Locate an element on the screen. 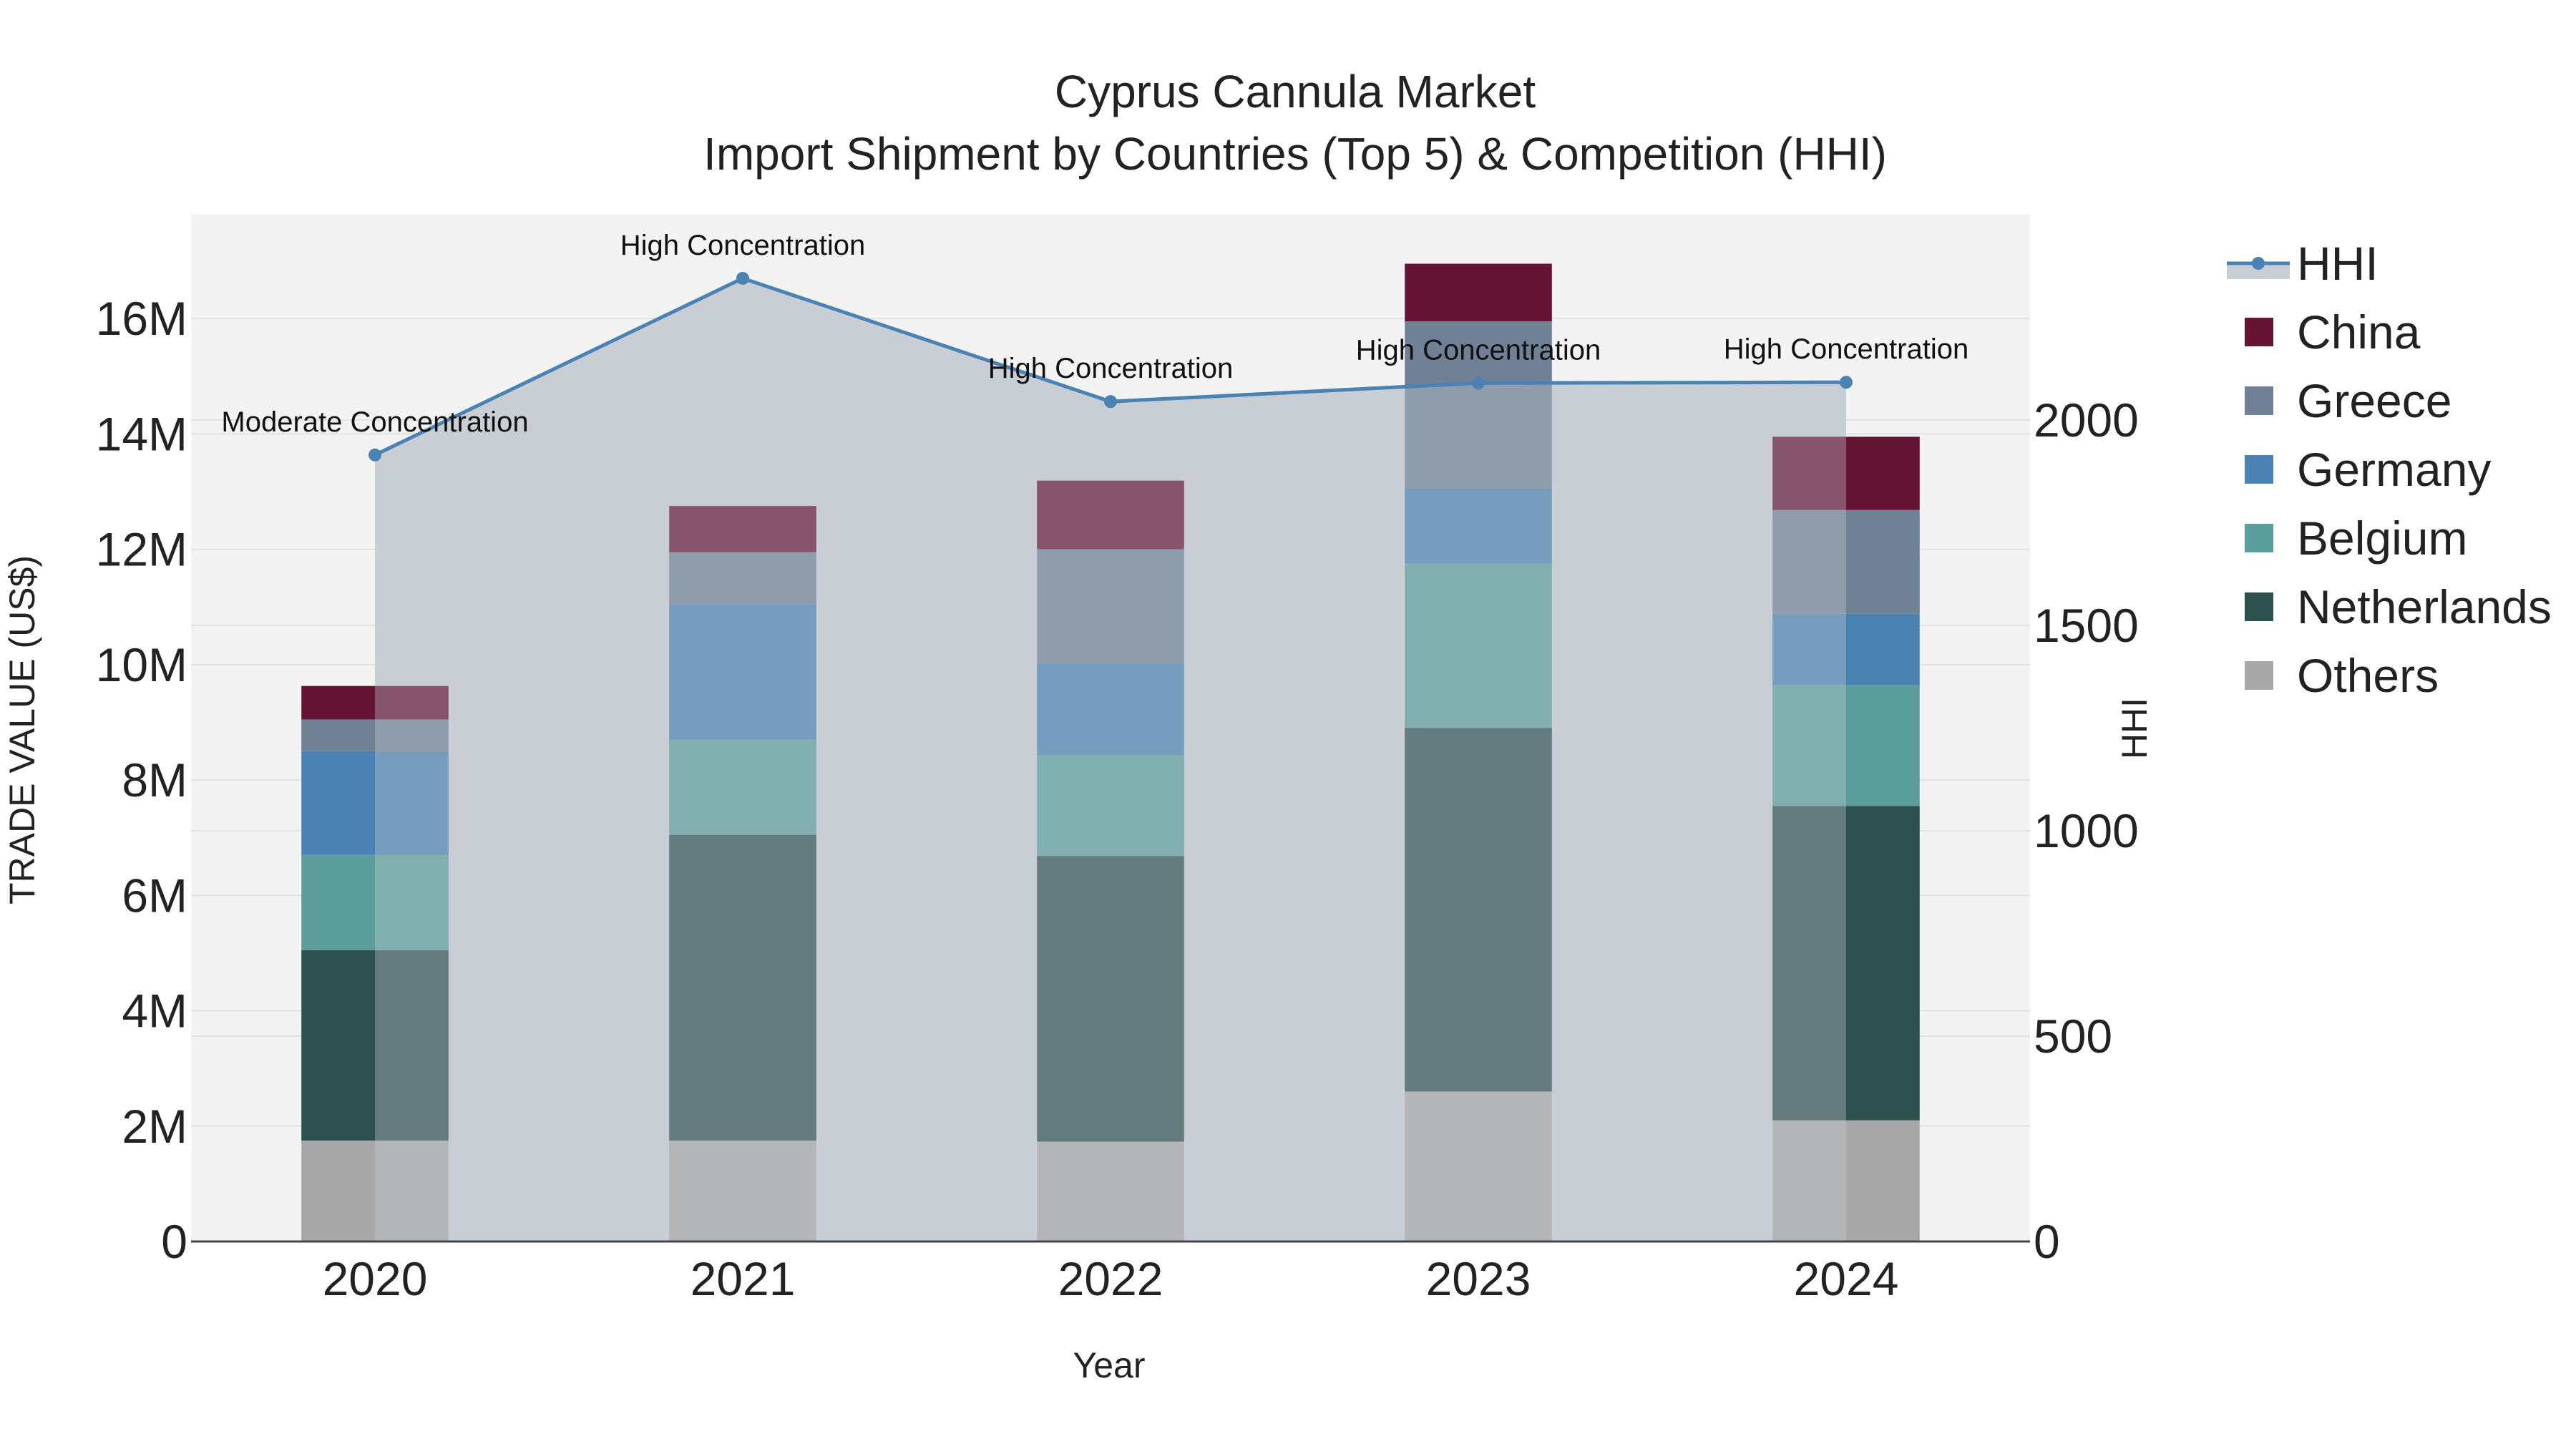 This screenshot has width=2576, height=1449. bar-belgium-2024 is located at coordinates (1846, 745).